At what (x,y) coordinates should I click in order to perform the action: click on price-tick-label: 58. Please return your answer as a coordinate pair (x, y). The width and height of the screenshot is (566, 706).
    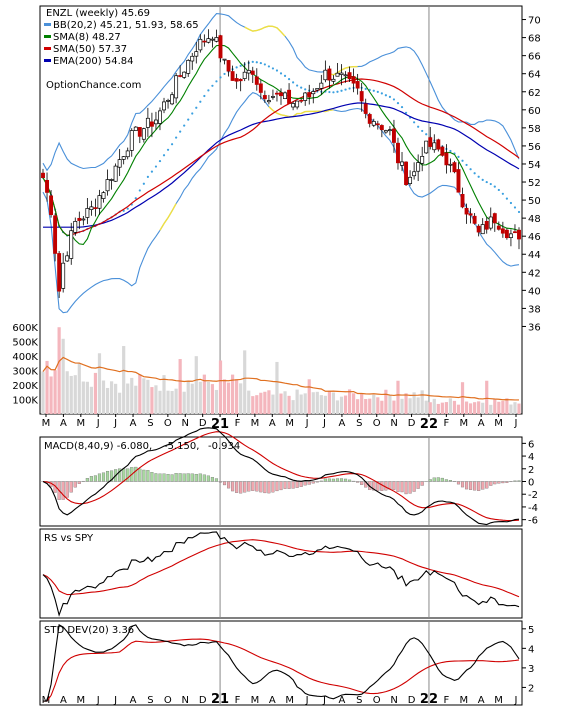
    Looking at the image, I should click on (534, 129).